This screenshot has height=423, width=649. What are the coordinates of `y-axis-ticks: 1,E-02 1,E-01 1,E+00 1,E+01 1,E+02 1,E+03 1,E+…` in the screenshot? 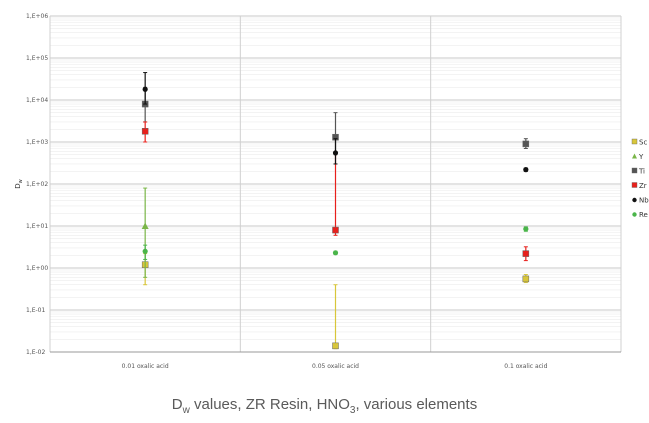 It's located at (37, 184).